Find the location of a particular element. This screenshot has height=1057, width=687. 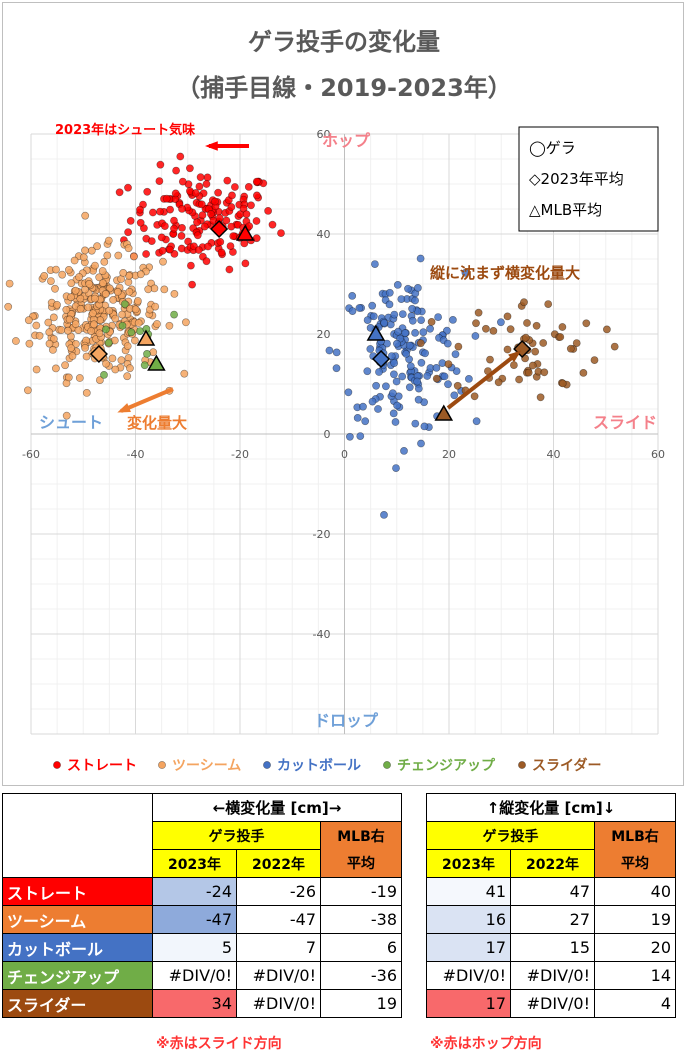

cell-value: 7 is located at coordinates (278, 947).